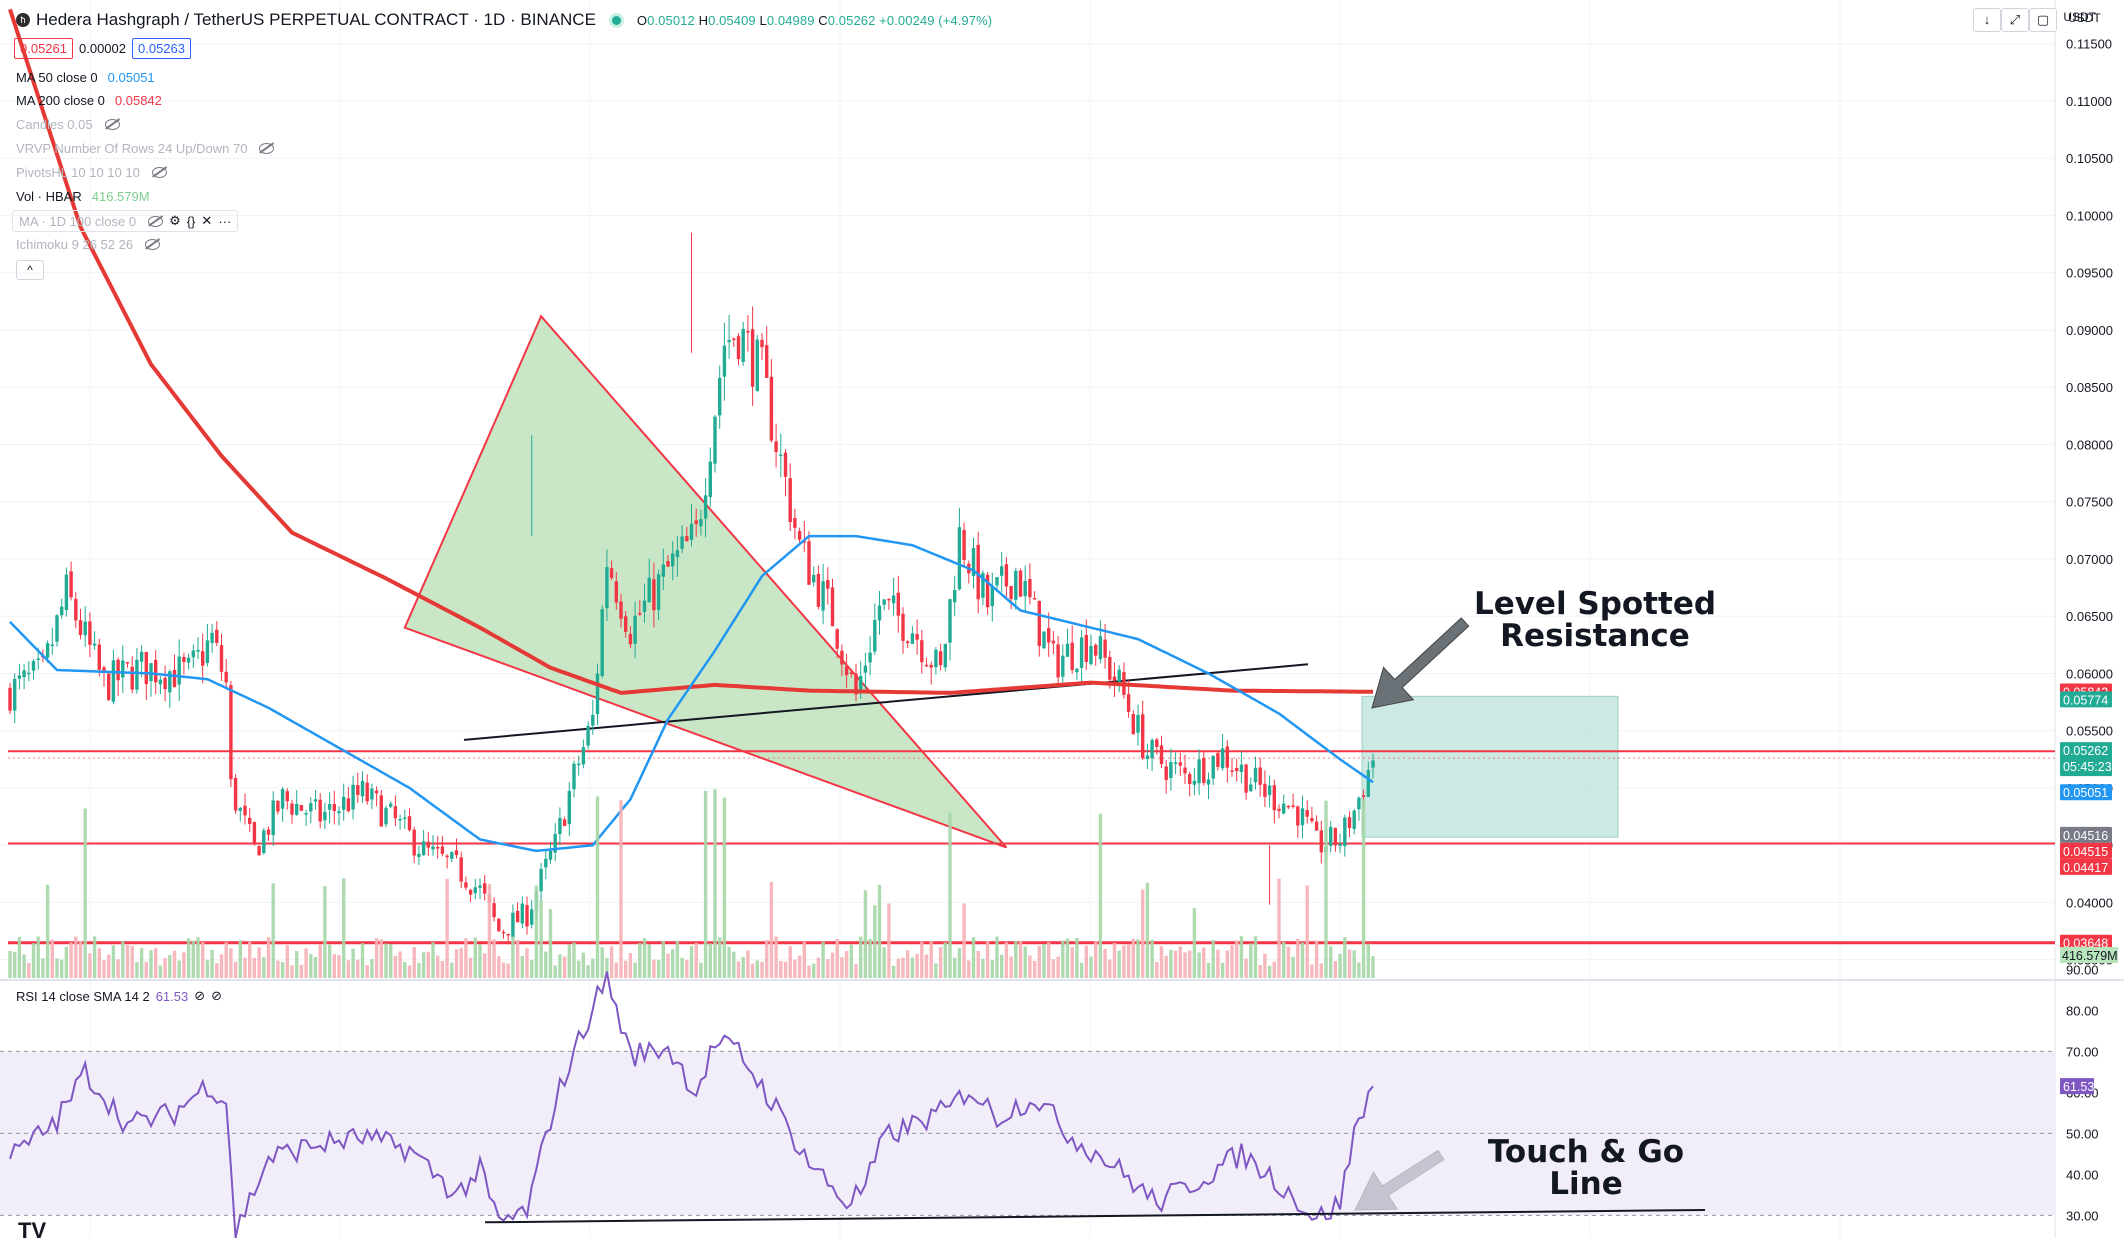  What do you see at coordinates (2077, 1086) in the screenshot?
I see `rsi-value-box` at bounding box center [2077, 1086].